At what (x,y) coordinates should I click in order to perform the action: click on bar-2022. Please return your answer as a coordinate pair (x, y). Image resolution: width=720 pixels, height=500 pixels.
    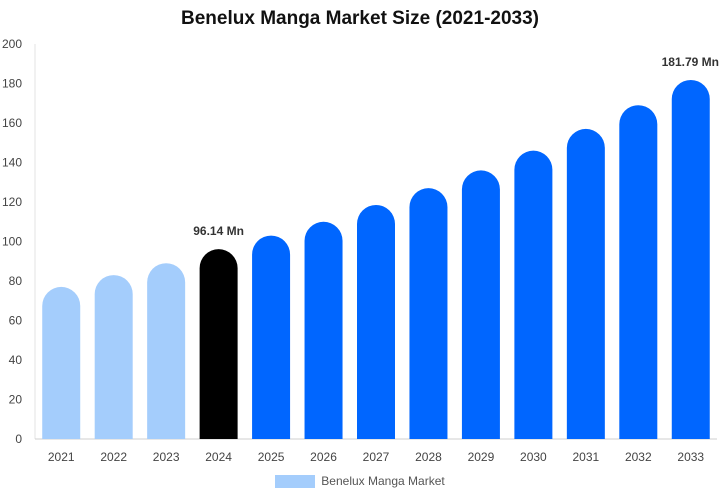
    Looking at the image, I should click on (113, 357).